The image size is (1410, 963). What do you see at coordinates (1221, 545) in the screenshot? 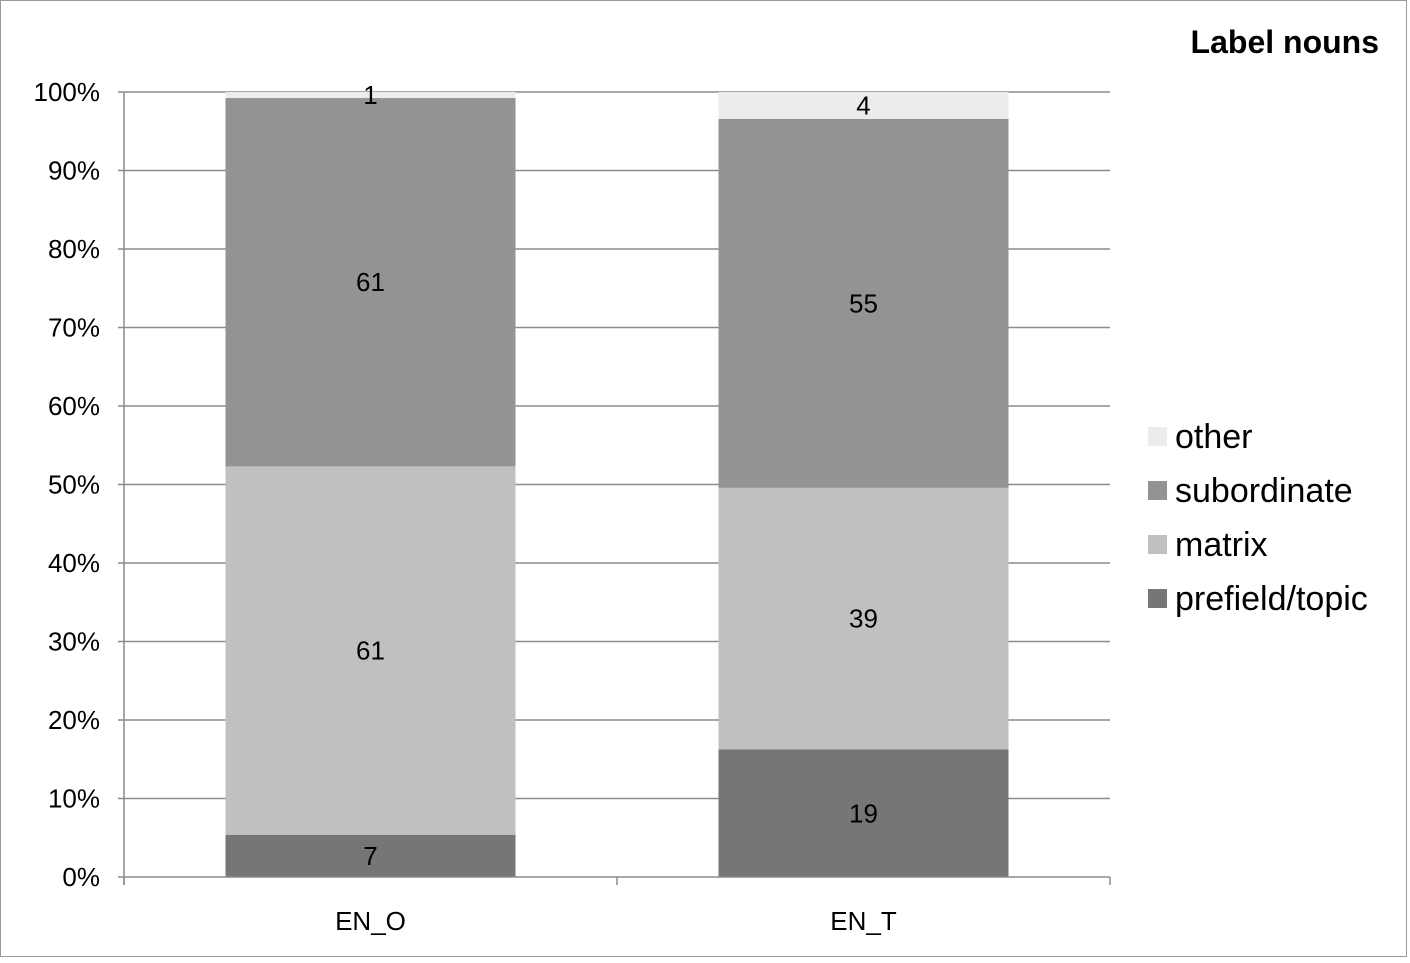
I see `legend-label: matrix` at bounding box center [1221, 545].